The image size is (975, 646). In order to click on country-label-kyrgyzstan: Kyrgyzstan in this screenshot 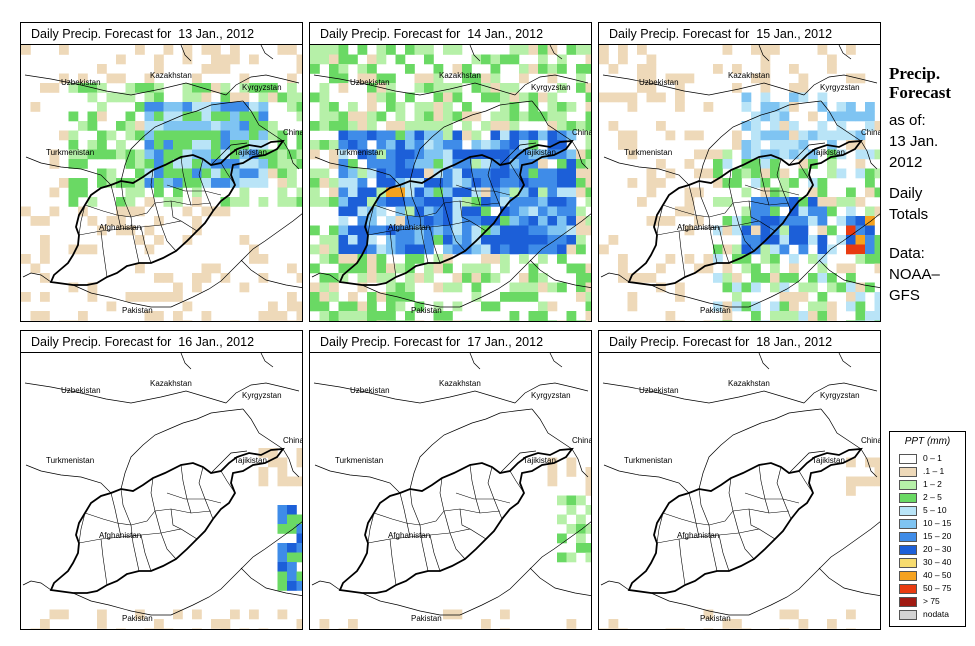, I will do `click(840, 87)`.